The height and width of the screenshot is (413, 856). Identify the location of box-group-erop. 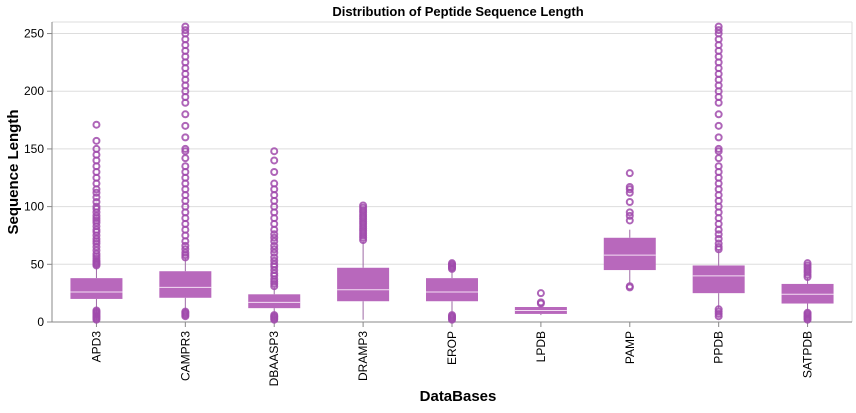
(452, 291).